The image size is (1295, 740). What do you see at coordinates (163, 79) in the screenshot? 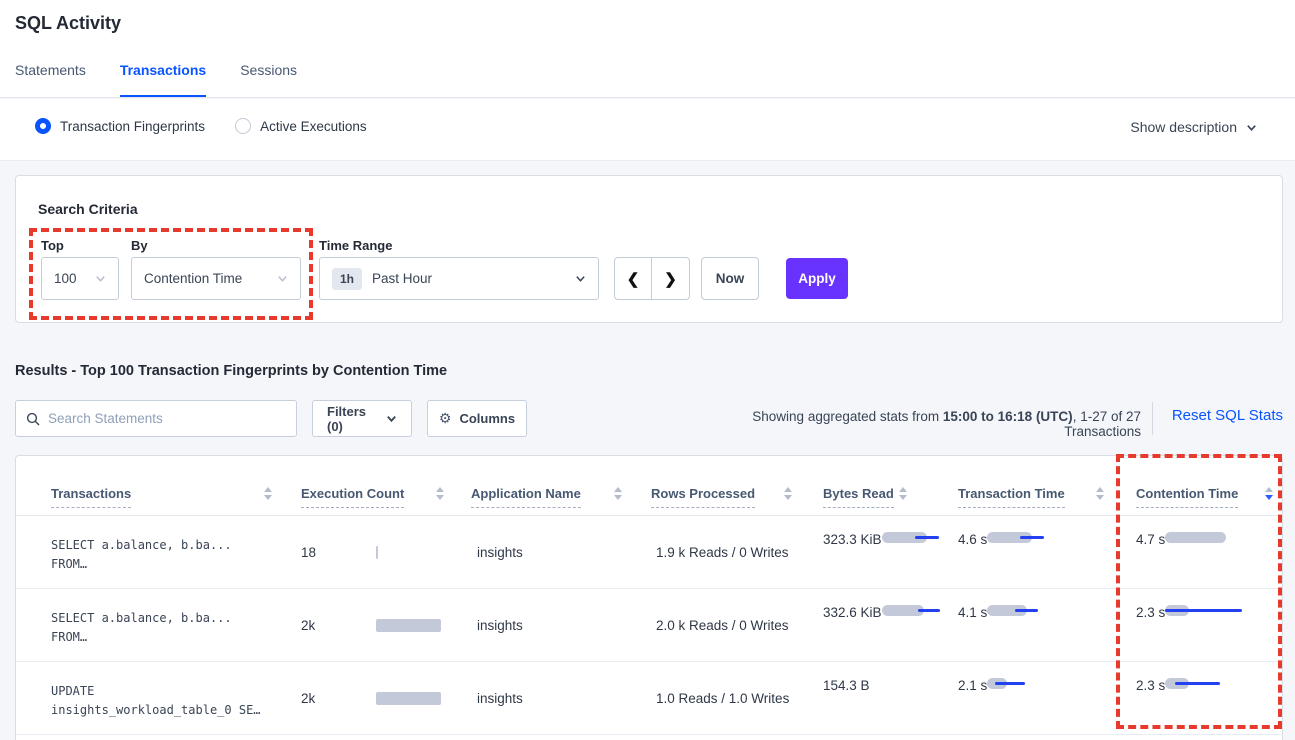
I see `tab-transactions: Transactions` at bounding box center [163, 79].